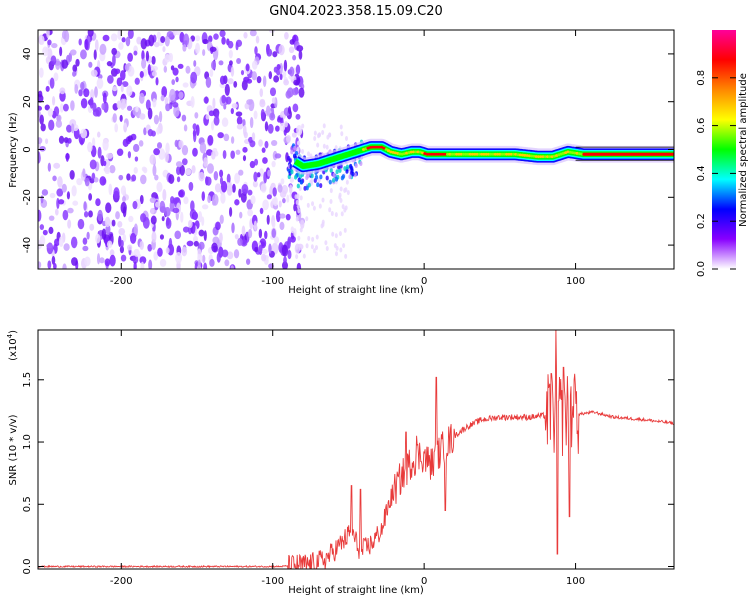 The width and height of the screenshot is (750, 604). What do you see at coordinates (701, 221) in the screenshot?
I see `colorbar-tick-label: 0.2` at bounding box center [701, 221].